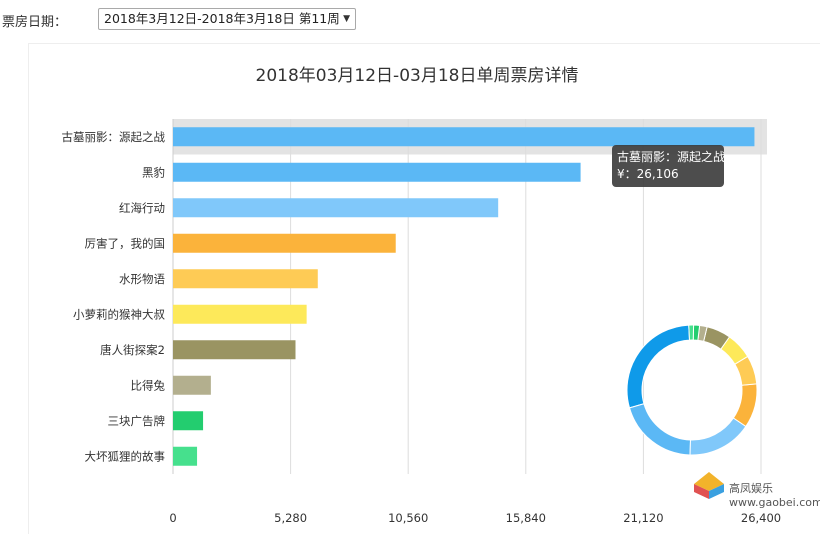 This screenshot has width=820, height=534. What do you see at coordinates (142, 208) in the screenshot?
I see `category-label: 红海行动` at bounding box center [142, 208].